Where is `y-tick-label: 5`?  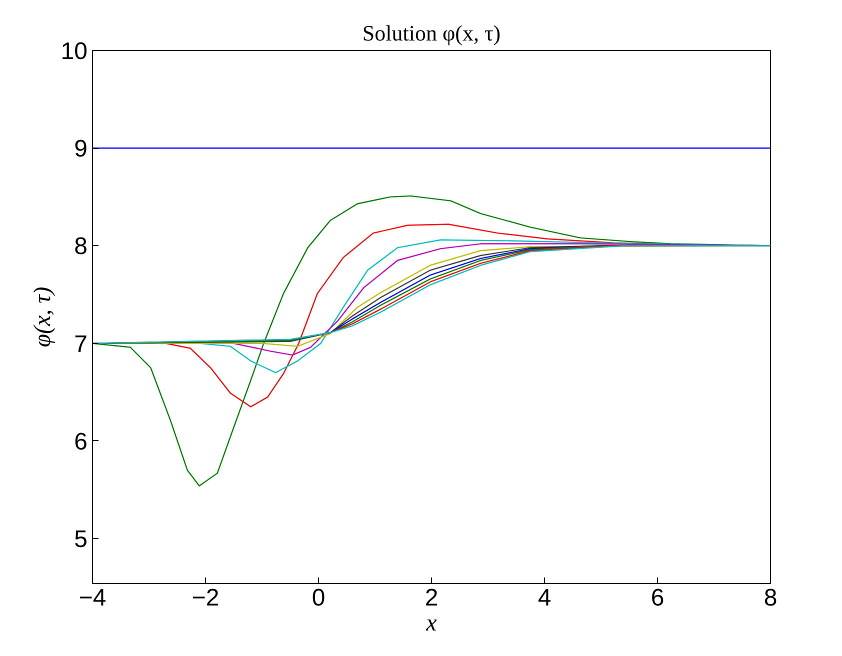
y-tick-label: 5 is located at coordinates (81, 540).